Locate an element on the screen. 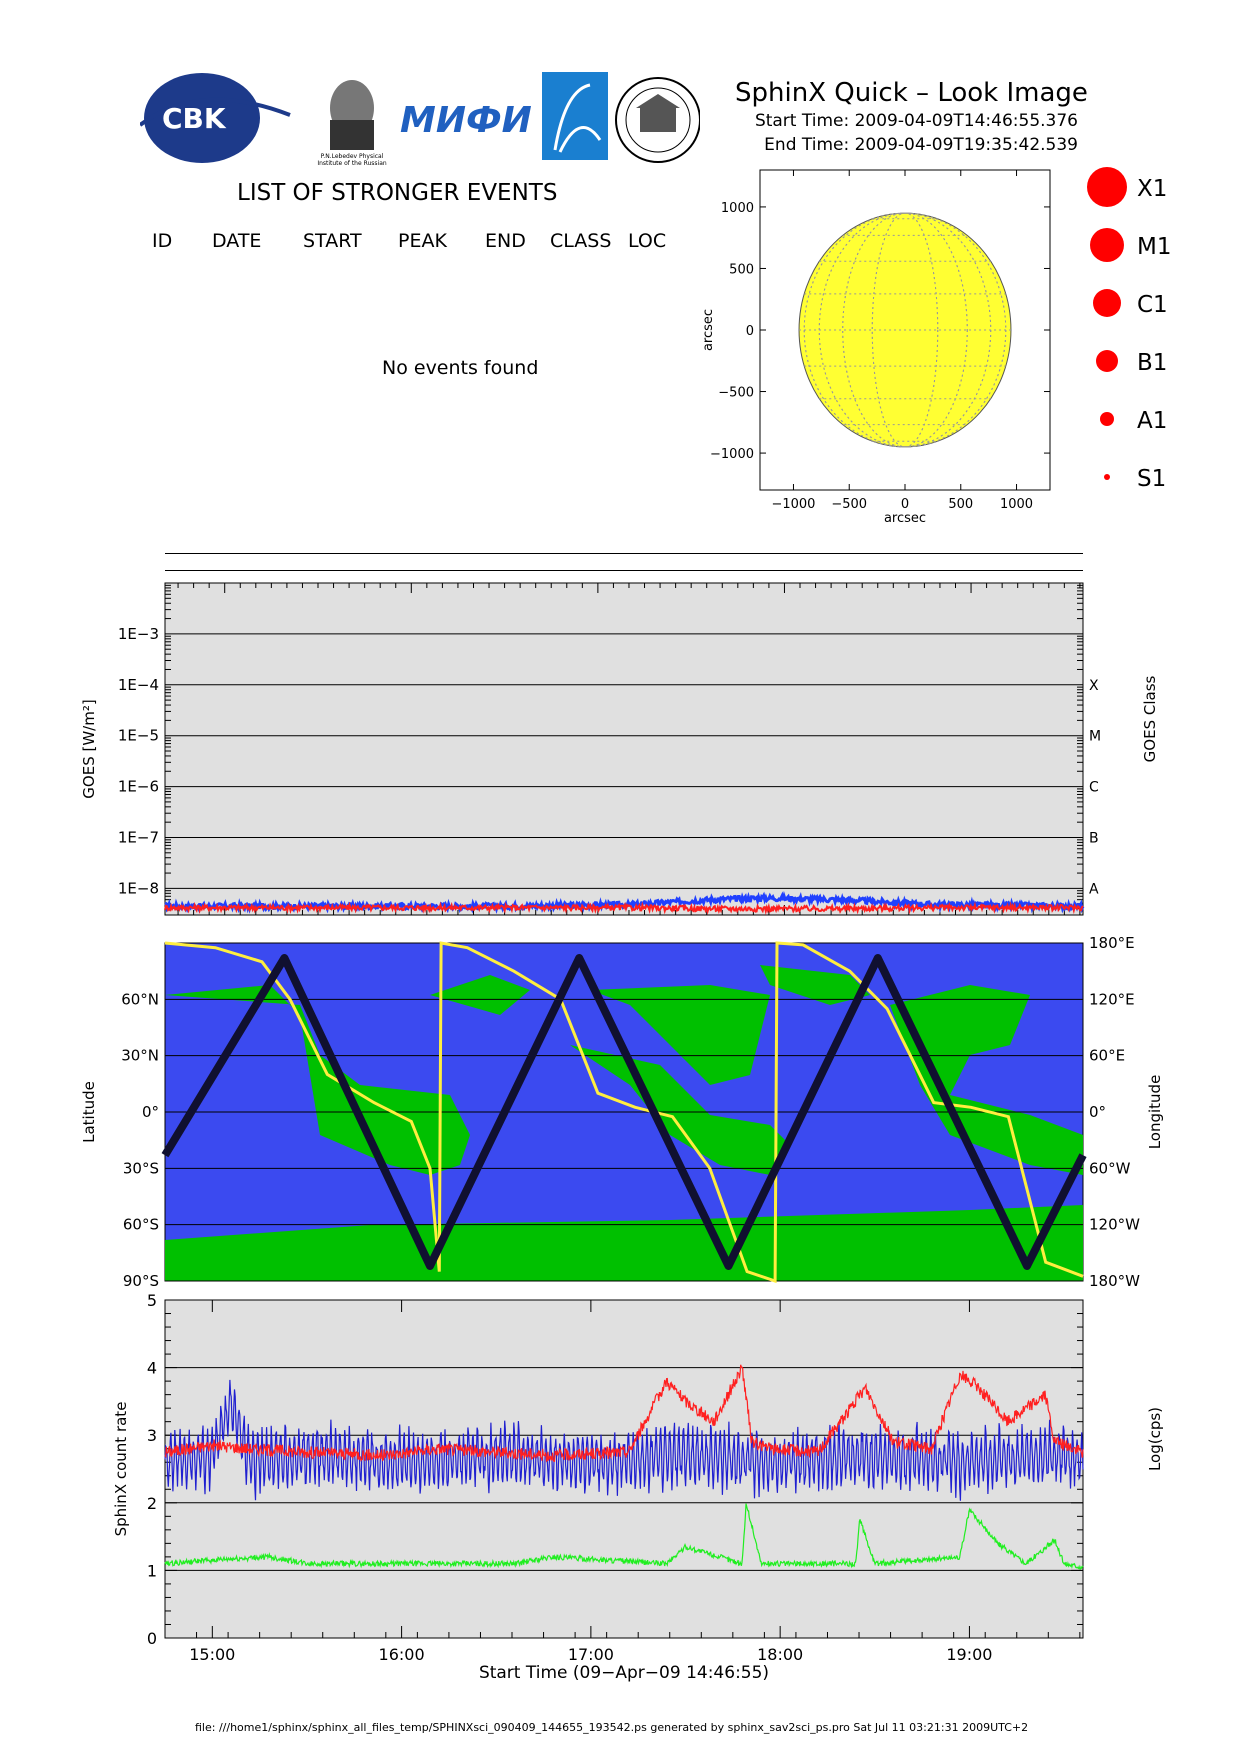 The width and height of the screenshot is (1240, 1754). column-peak: PEAK is located at coordinates (422, 241).